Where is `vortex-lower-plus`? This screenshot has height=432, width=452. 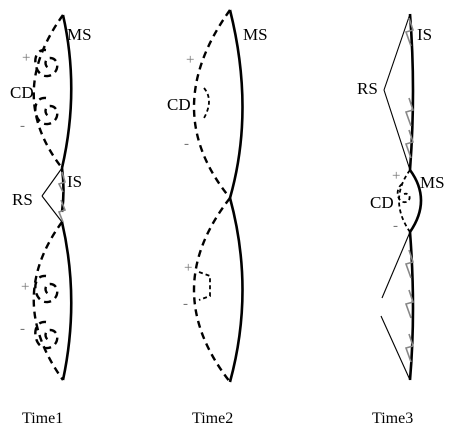 vortex-lower-plus is located at coordinates (46, 289).